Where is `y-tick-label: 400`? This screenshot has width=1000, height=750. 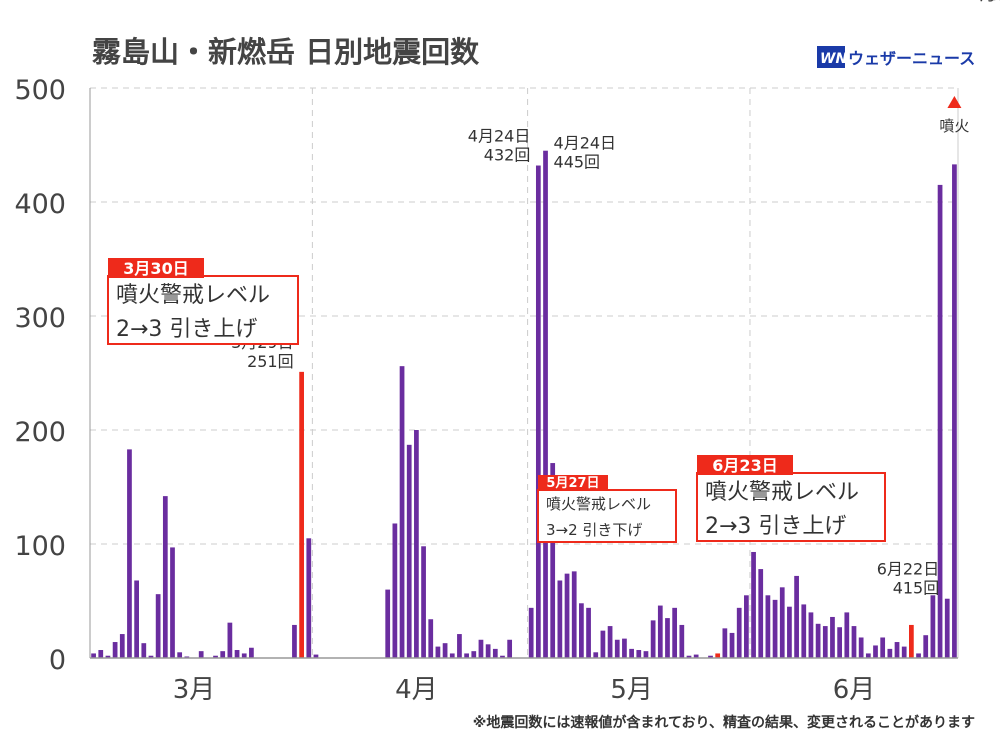
y-tick-label: 400 is located at coordinates (40, 204).